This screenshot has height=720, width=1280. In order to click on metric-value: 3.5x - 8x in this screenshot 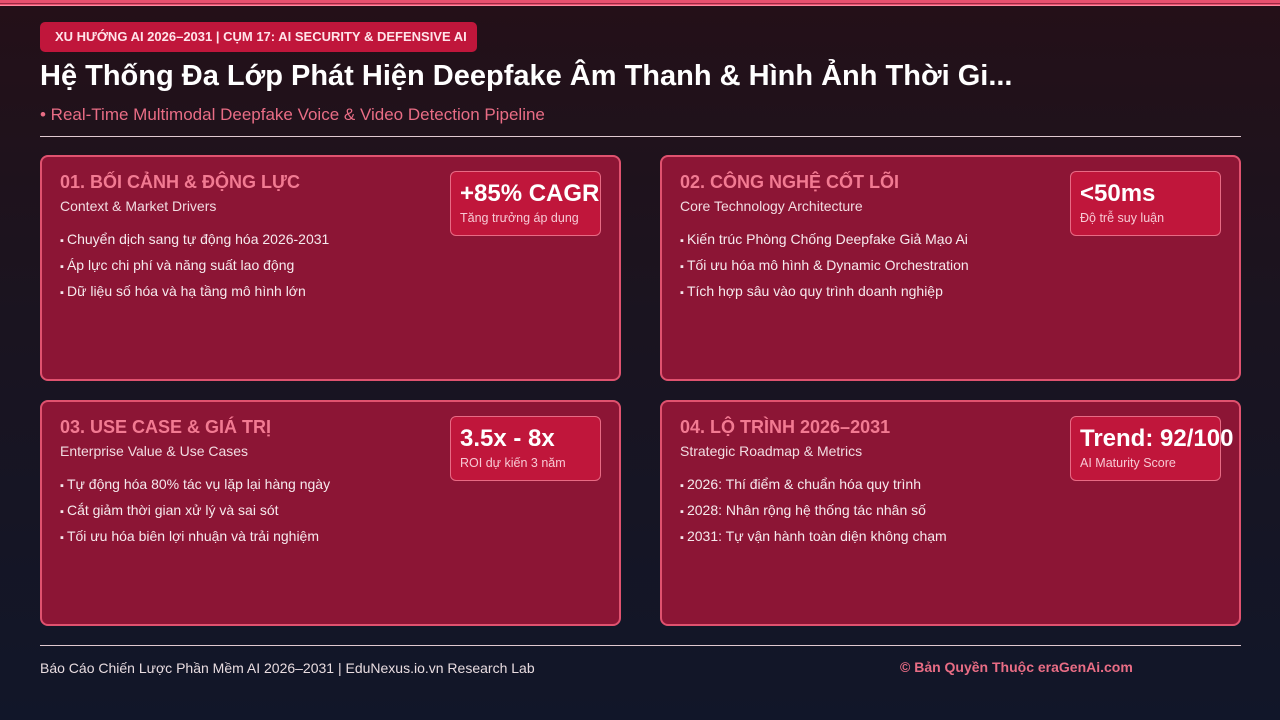, I will do `click(507, 438)`.